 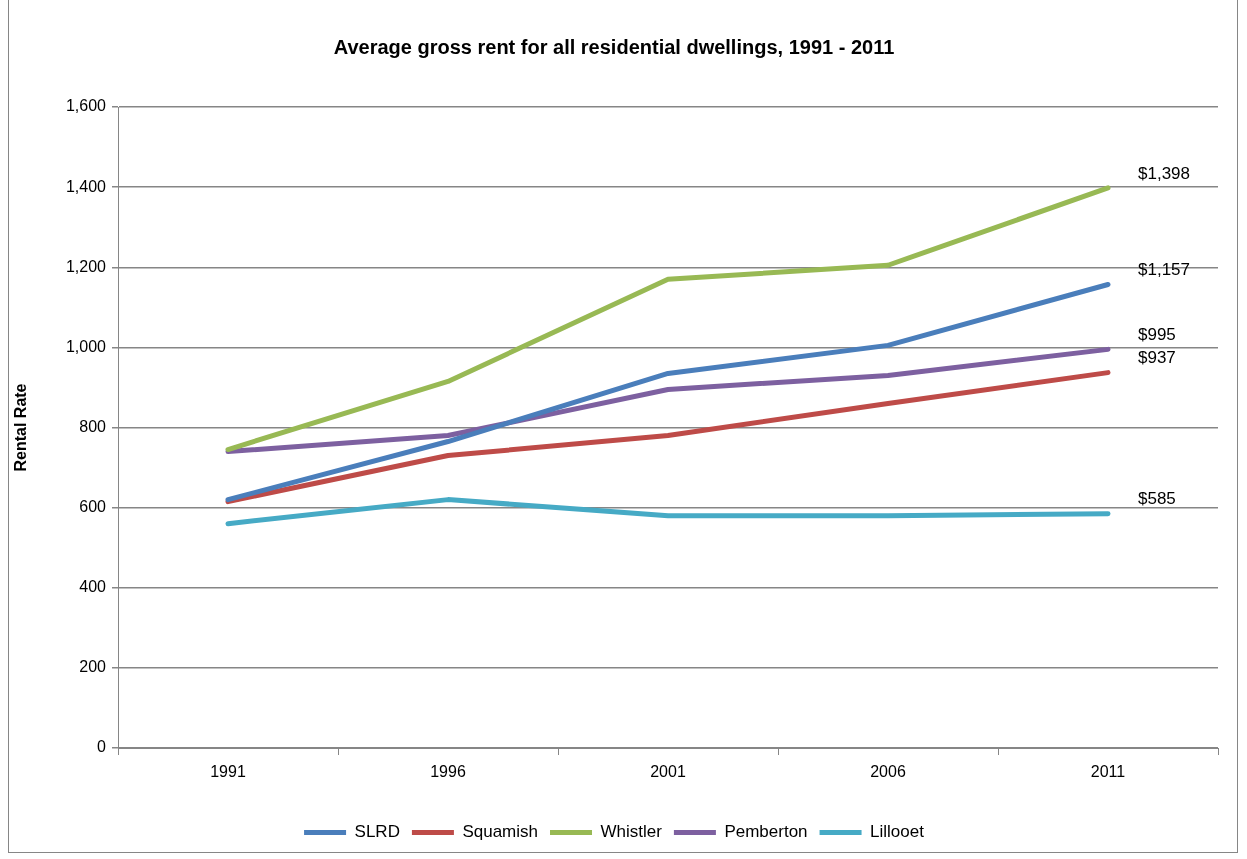 What do you see at coordinates (1157, 335) in the screenshot?
I see `data-label: $995` at bounding box center [1157, 335].